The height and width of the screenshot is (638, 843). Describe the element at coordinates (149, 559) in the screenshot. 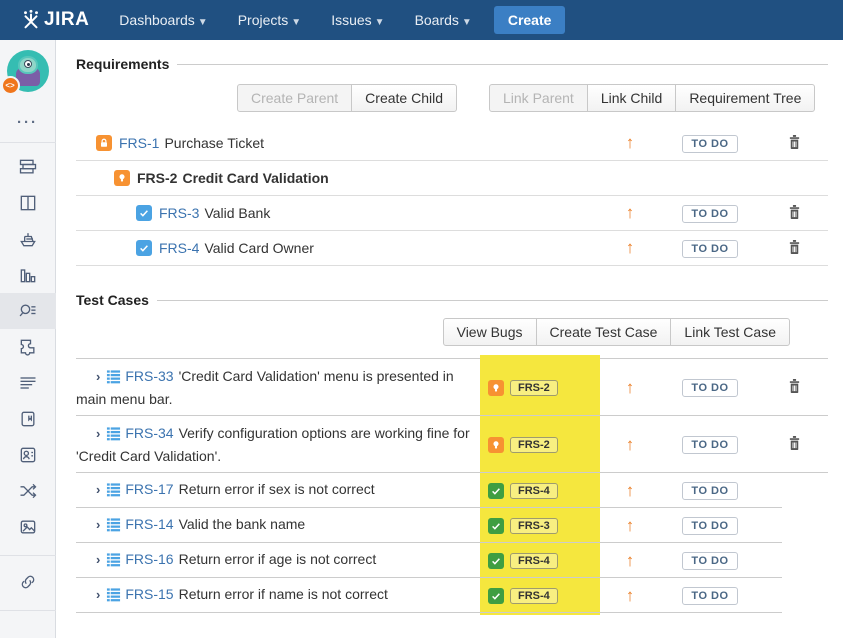

I see `issue-key-link: FRS-16` at that location.